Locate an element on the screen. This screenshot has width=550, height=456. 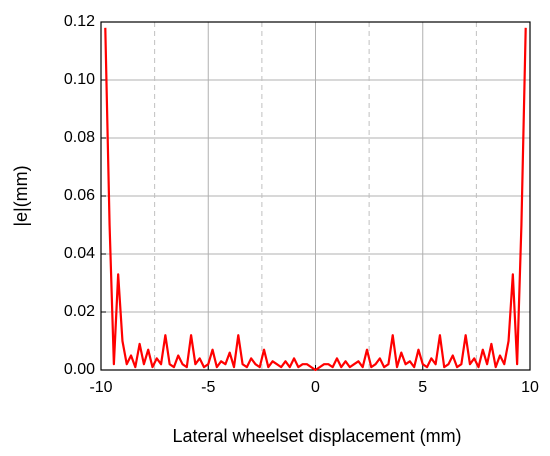
y-tick-label: 0.06 is located at coordinates (79, 195).